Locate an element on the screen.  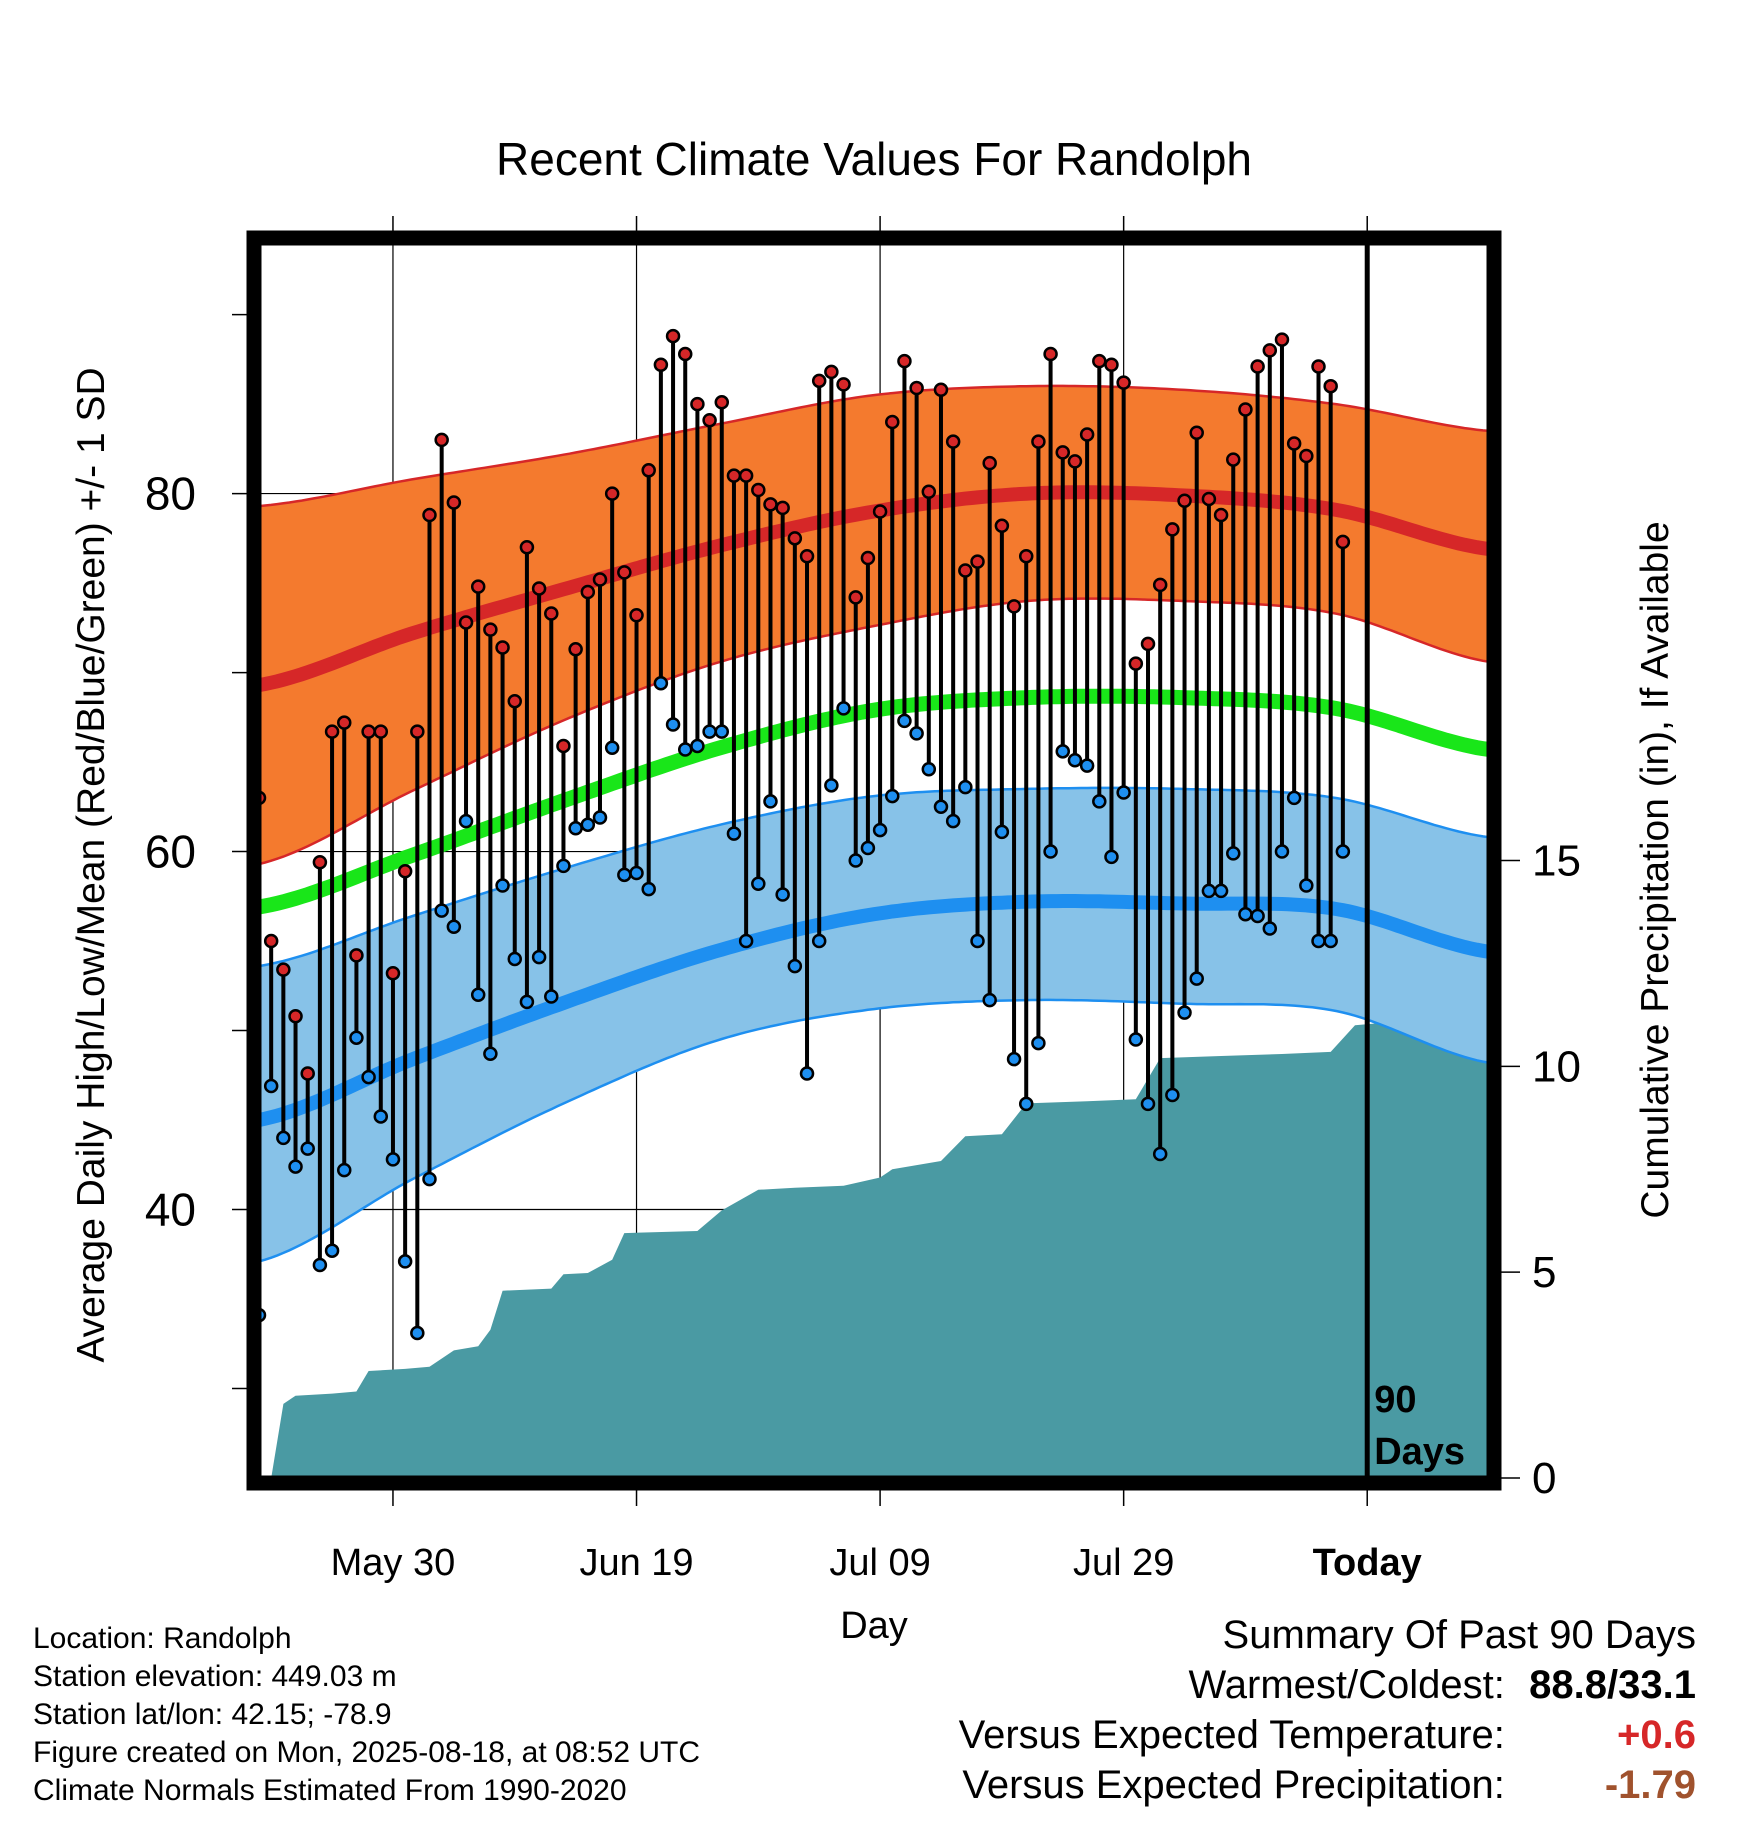
latlon-text: Station lat/lon: 42.15; -78.9 is located at coordinates (212, 1714).